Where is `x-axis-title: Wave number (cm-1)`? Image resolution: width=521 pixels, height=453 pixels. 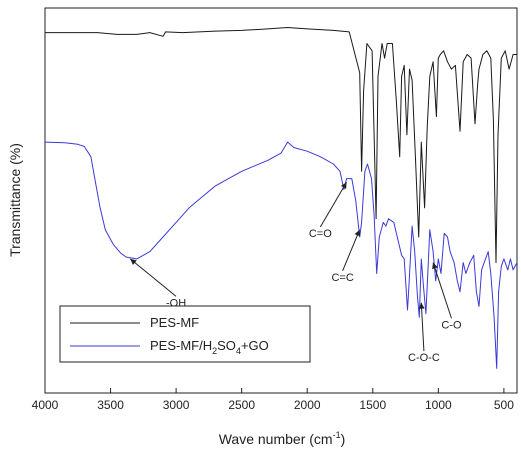
x-axis-title: Wave number (cm-1) is located at coordinates (282, 438).